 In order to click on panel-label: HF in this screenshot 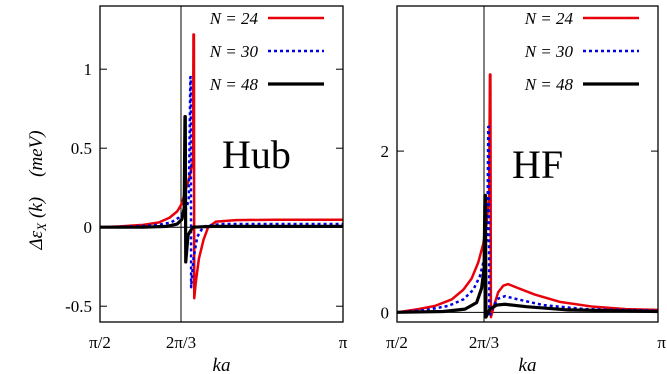, I will do `click(537, 164)`.